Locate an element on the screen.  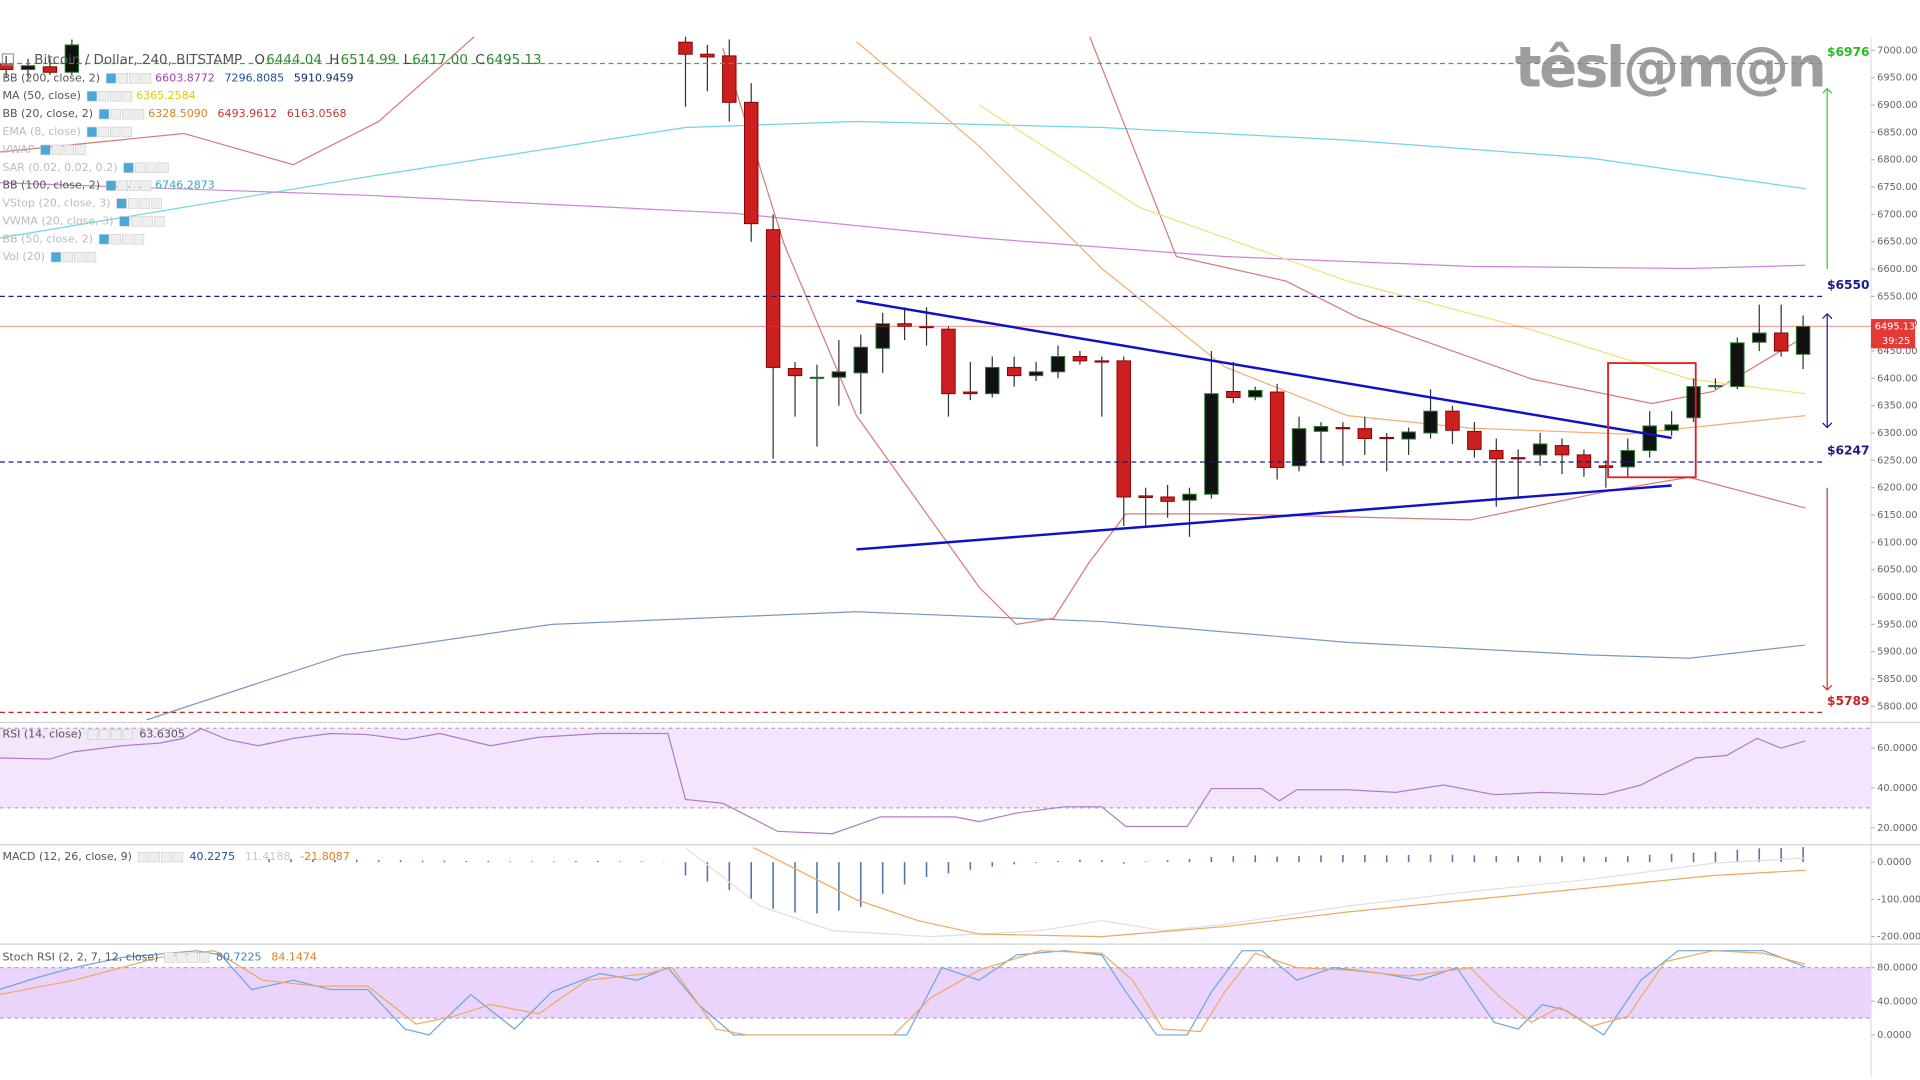
y-tick-label: 6200.00 is located at coordinates (1897, 488).